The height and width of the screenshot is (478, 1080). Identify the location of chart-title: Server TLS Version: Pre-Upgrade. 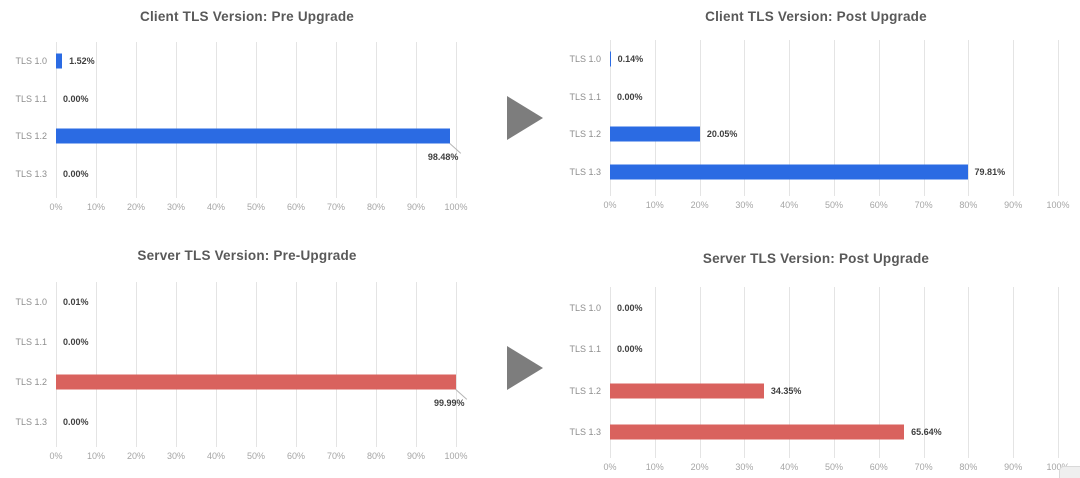
(247, 255).